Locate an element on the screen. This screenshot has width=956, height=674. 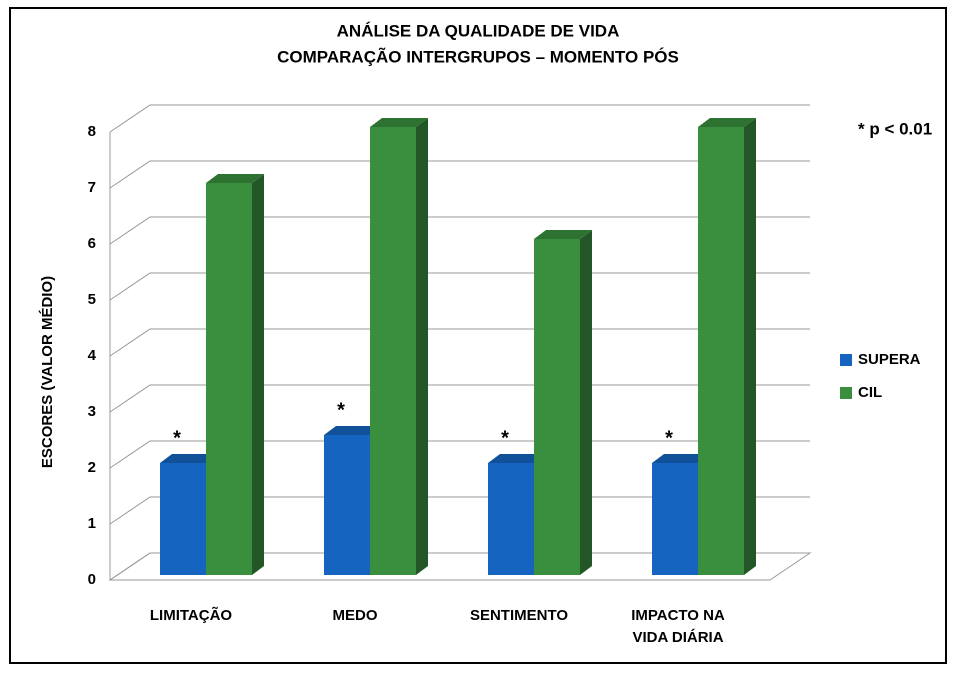
chart-subtitle: COMPARAÇÃO INTERGRUPOS – MOMENTO PÓS is located at coordinates (478, 56).